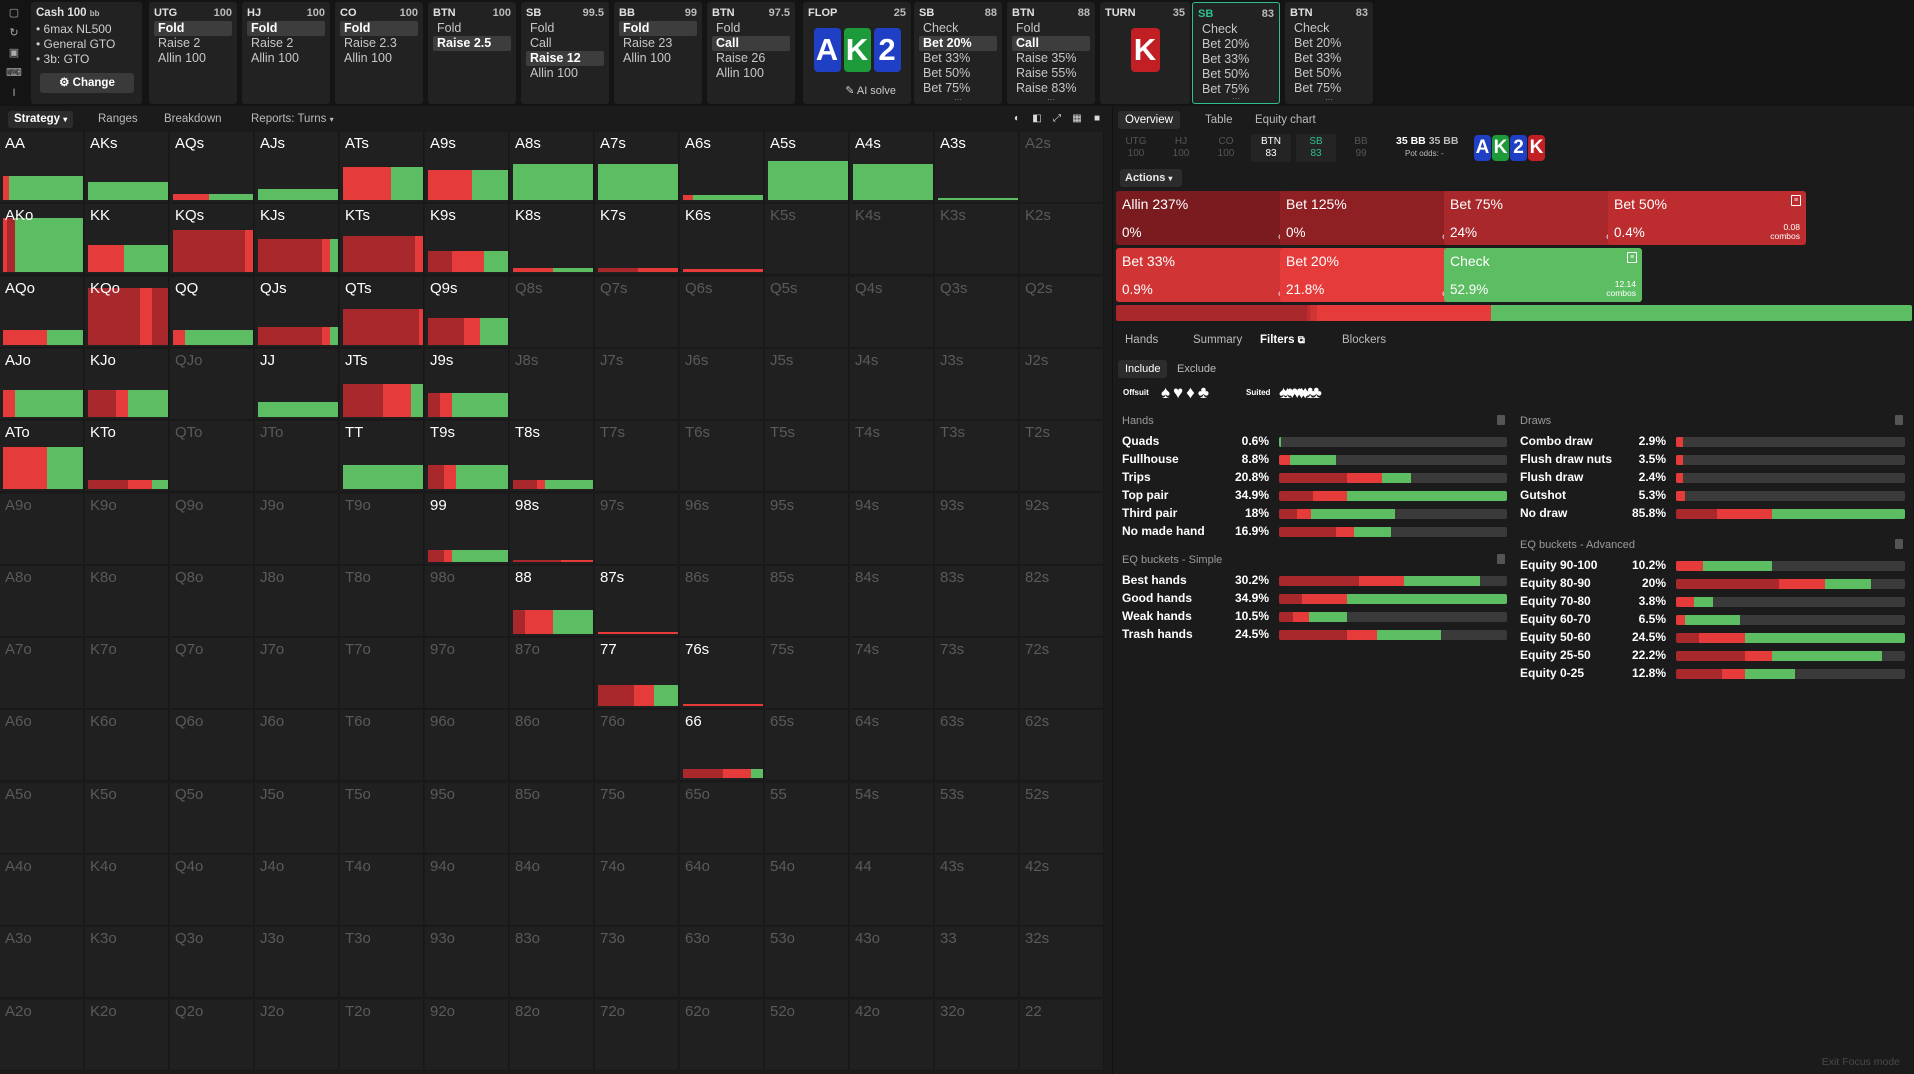 This screenshot has width=1914, height=1074. Describe the element at coordinates (467, 1035) in the screenshot. I see `hand-cell-92o: 92o` at that location.